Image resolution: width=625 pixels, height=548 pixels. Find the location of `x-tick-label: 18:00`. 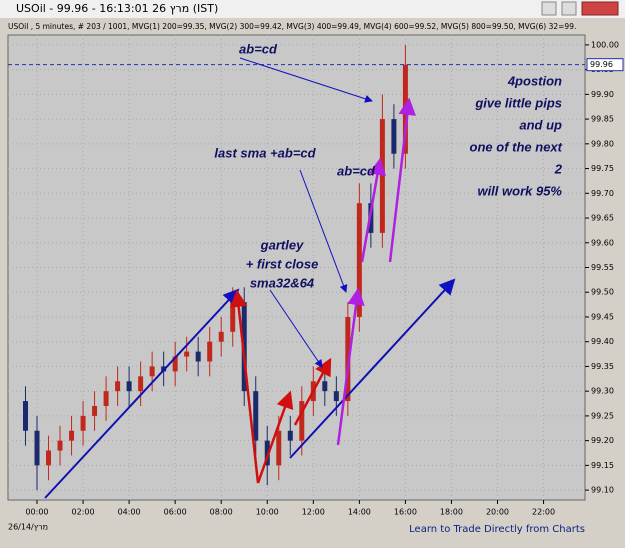

x-tick-label: 18:00 is located at coordinates (451, 512).